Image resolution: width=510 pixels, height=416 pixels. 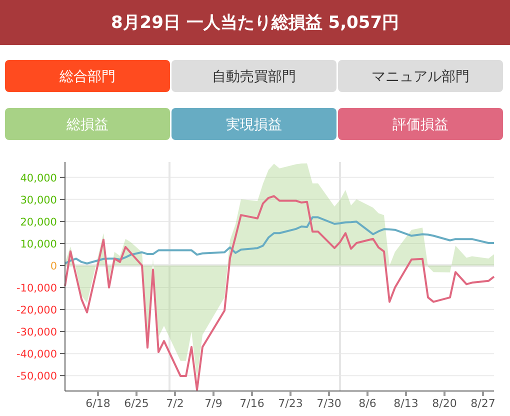 What do you see at coordinates (36, 354) in the screenshot?
I see `y-tick-label: -40,000` at bounding box center [36, 354].